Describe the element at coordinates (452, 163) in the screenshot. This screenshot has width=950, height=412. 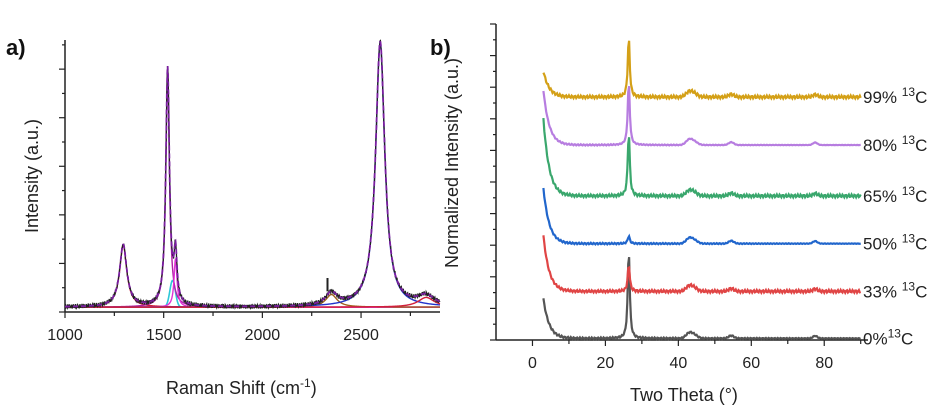
I see `panel-b-y-label: Normalized Intensity (a.u.)` at that location.